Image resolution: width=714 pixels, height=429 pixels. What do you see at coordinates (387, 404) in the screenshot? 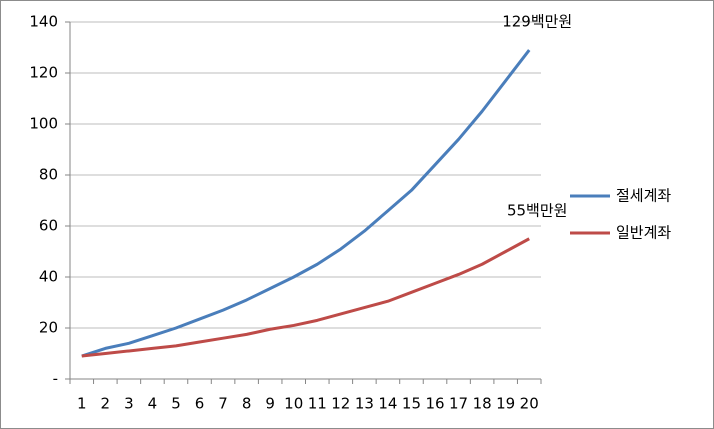
I see `x-tick-label: 14` at bounding box center [387, 404].